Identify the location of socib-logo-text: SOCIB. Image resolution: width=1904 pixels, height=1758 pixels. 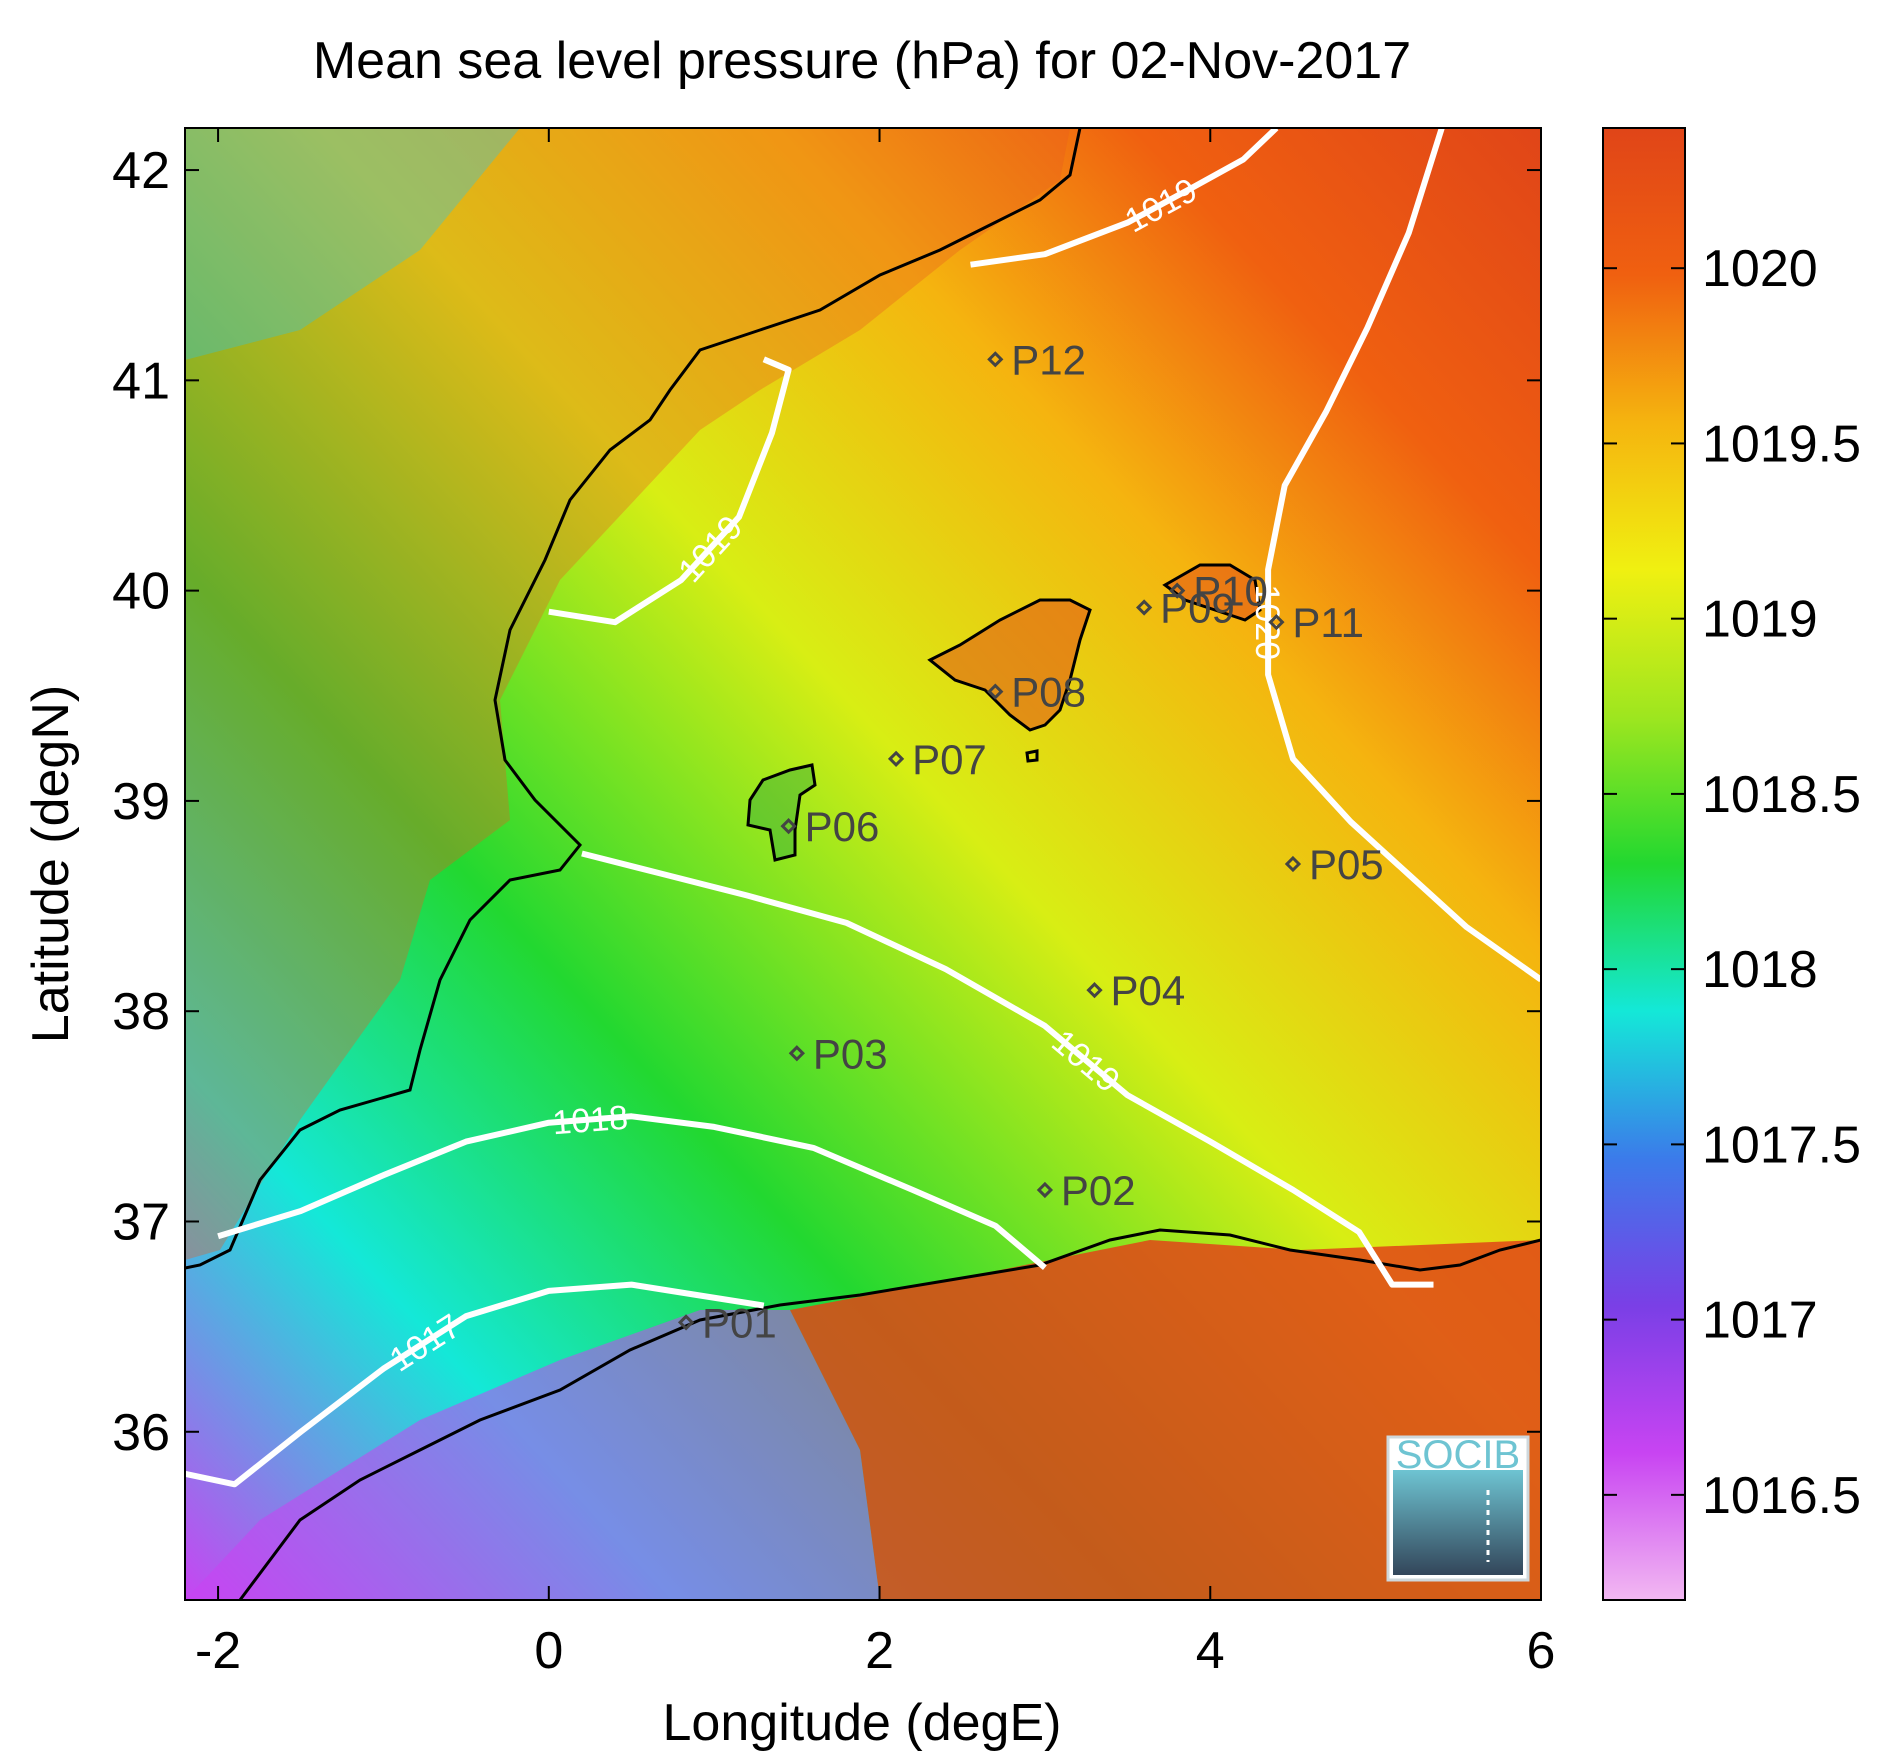
(1458, 1455).